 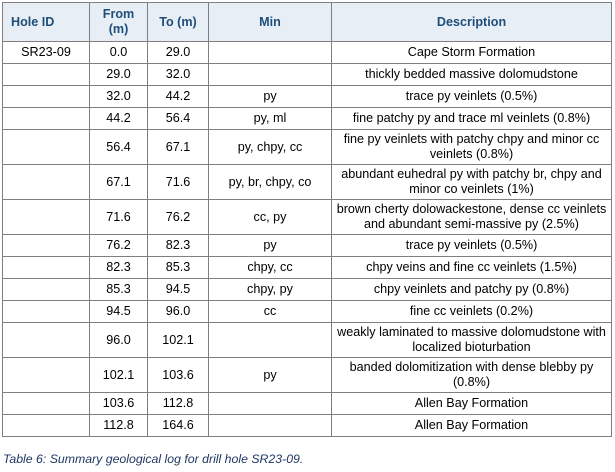 What do you see at coordinates (118, 267) in the screenshot?
I see `cell-from: 82.3` at bounding box center [118, 267].